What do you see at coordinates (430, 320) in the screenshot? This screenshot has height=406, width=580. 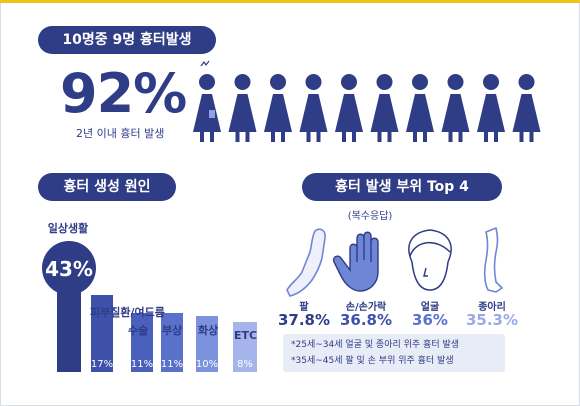 I see `body-part-value: 36%` at bounding box center [430, 320].